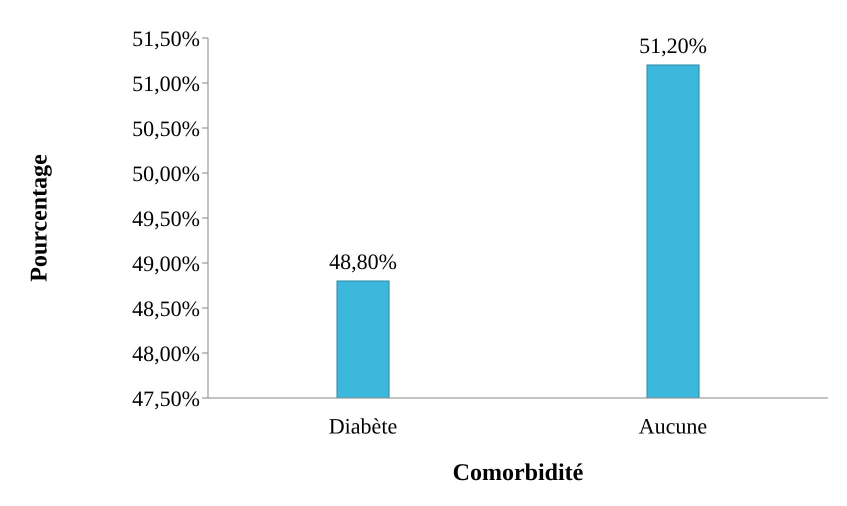  What do you see at coordinates (39, 218) in the screenshot?
I see `y-axis-title: Pourcentage` at bounding box center [39, 218].